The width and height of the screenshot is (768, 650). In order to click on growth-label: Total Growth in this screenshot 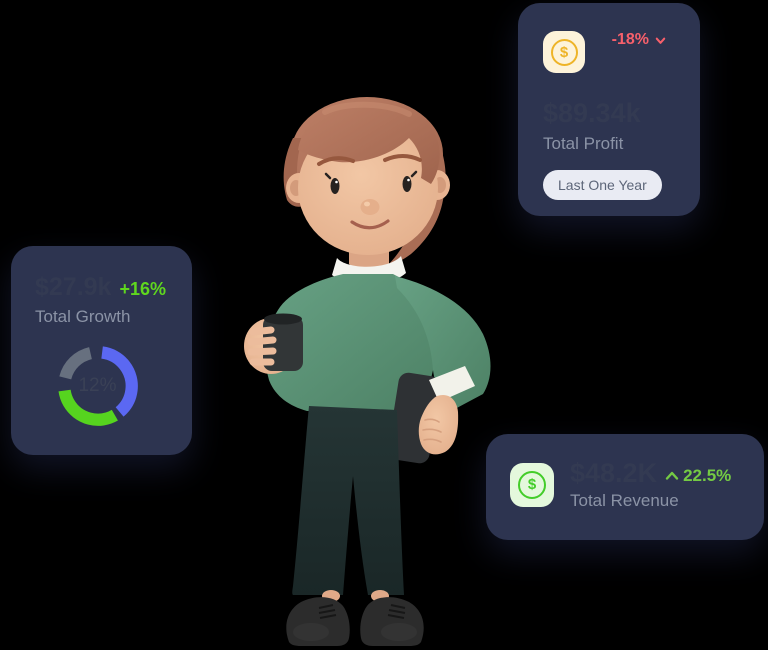, I will do `click(83, 316)`.